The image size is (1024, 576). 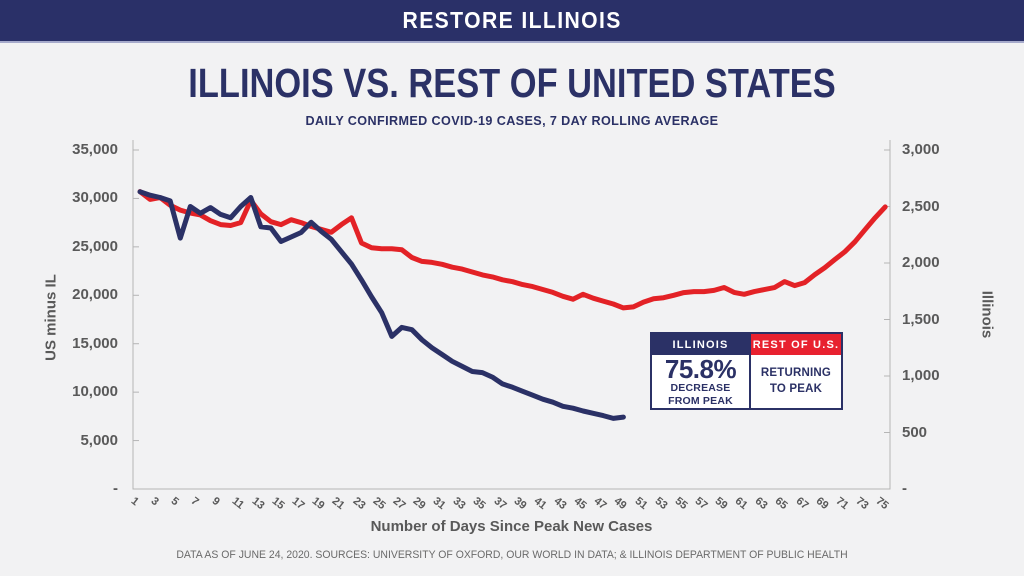 I want to click on rest-caption-line2: TO PEAK, so click(x=796, y=388).